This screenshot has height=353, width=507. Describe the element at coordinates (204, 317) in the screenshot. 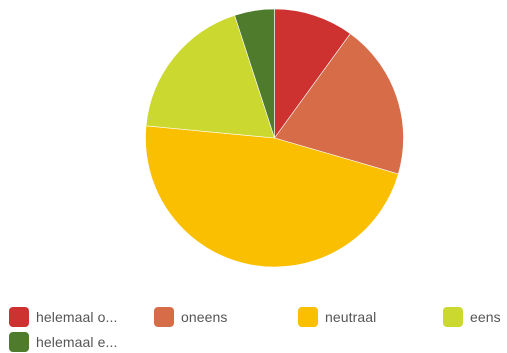

I see `legend-label: oneens` at that location.